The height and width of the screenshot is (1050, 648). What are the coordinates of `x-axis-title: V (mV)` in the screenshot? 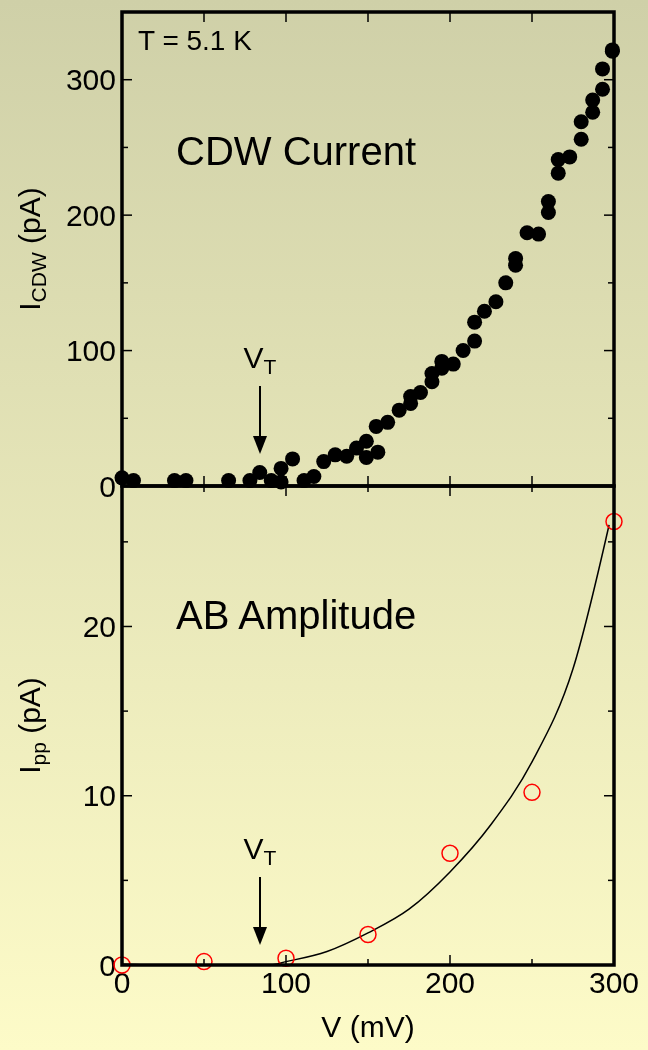 It's located at (368, 1026).